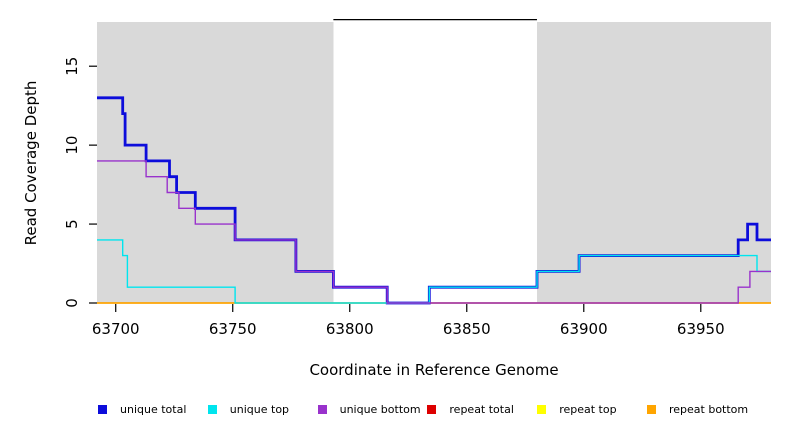  What do you see at coordinates (433, 370) in the screenshot?
I see `x-axis-label: Coordinate in Reference Genome` at bounding box center [433, 370].